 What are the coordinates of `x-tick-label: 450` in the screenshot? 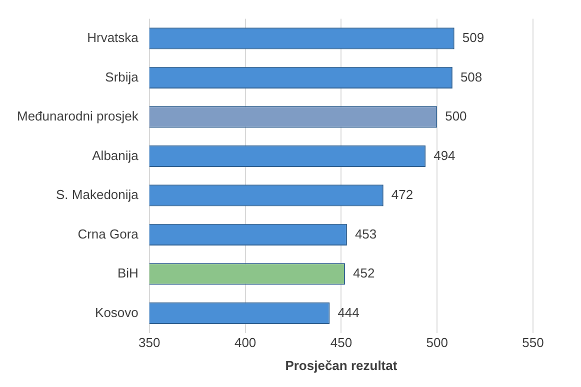 It's located at (341, 342).